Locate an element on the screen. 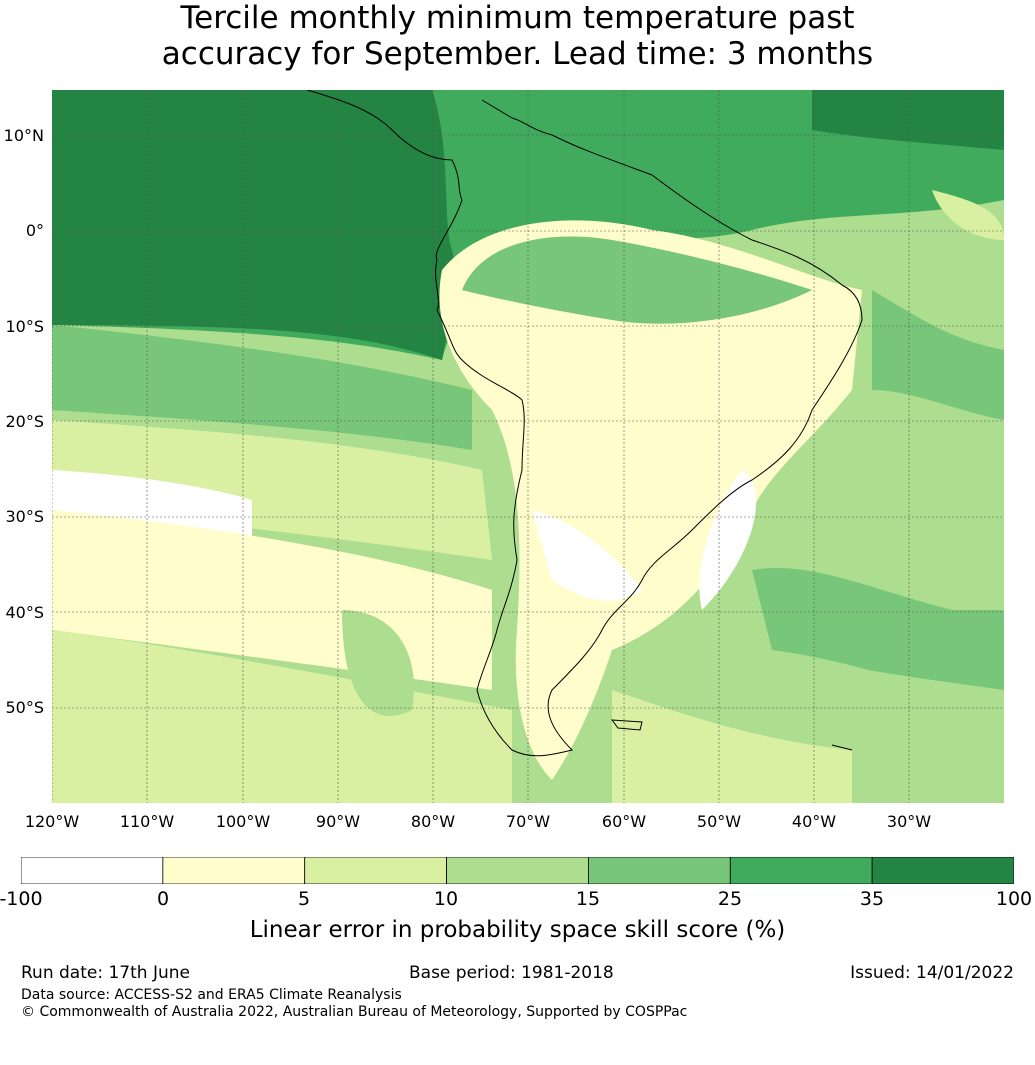  colorbar-tick-10: 10 is located at coordinates (446, 899).